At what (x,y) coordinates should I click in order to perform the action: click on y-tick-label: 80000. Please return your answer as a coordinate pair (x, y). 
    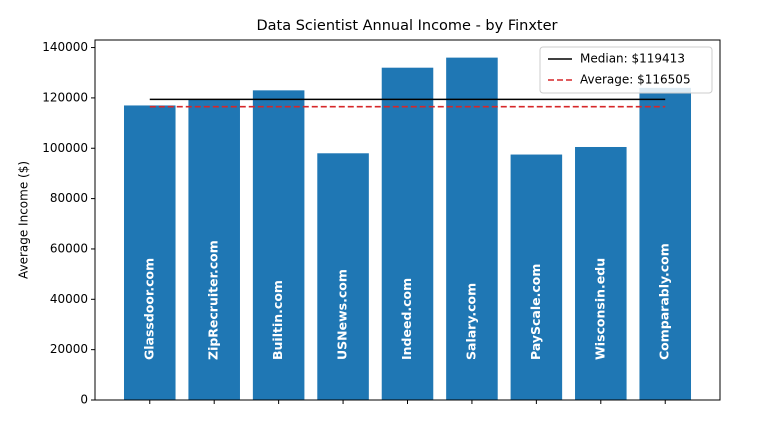
    Looking at the image, I should click on (69, 198).